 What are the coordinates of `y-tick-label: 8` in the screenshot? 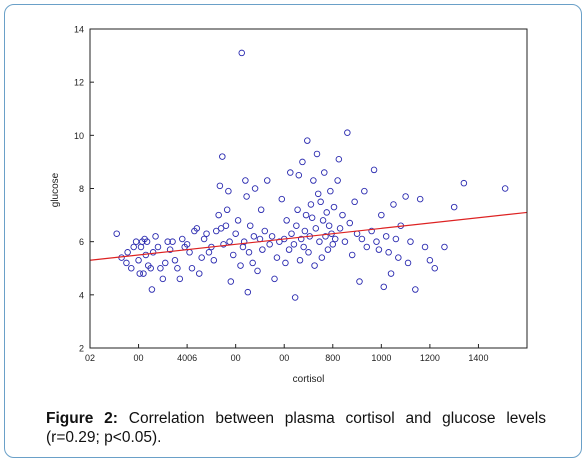 It's located at (81, 189).